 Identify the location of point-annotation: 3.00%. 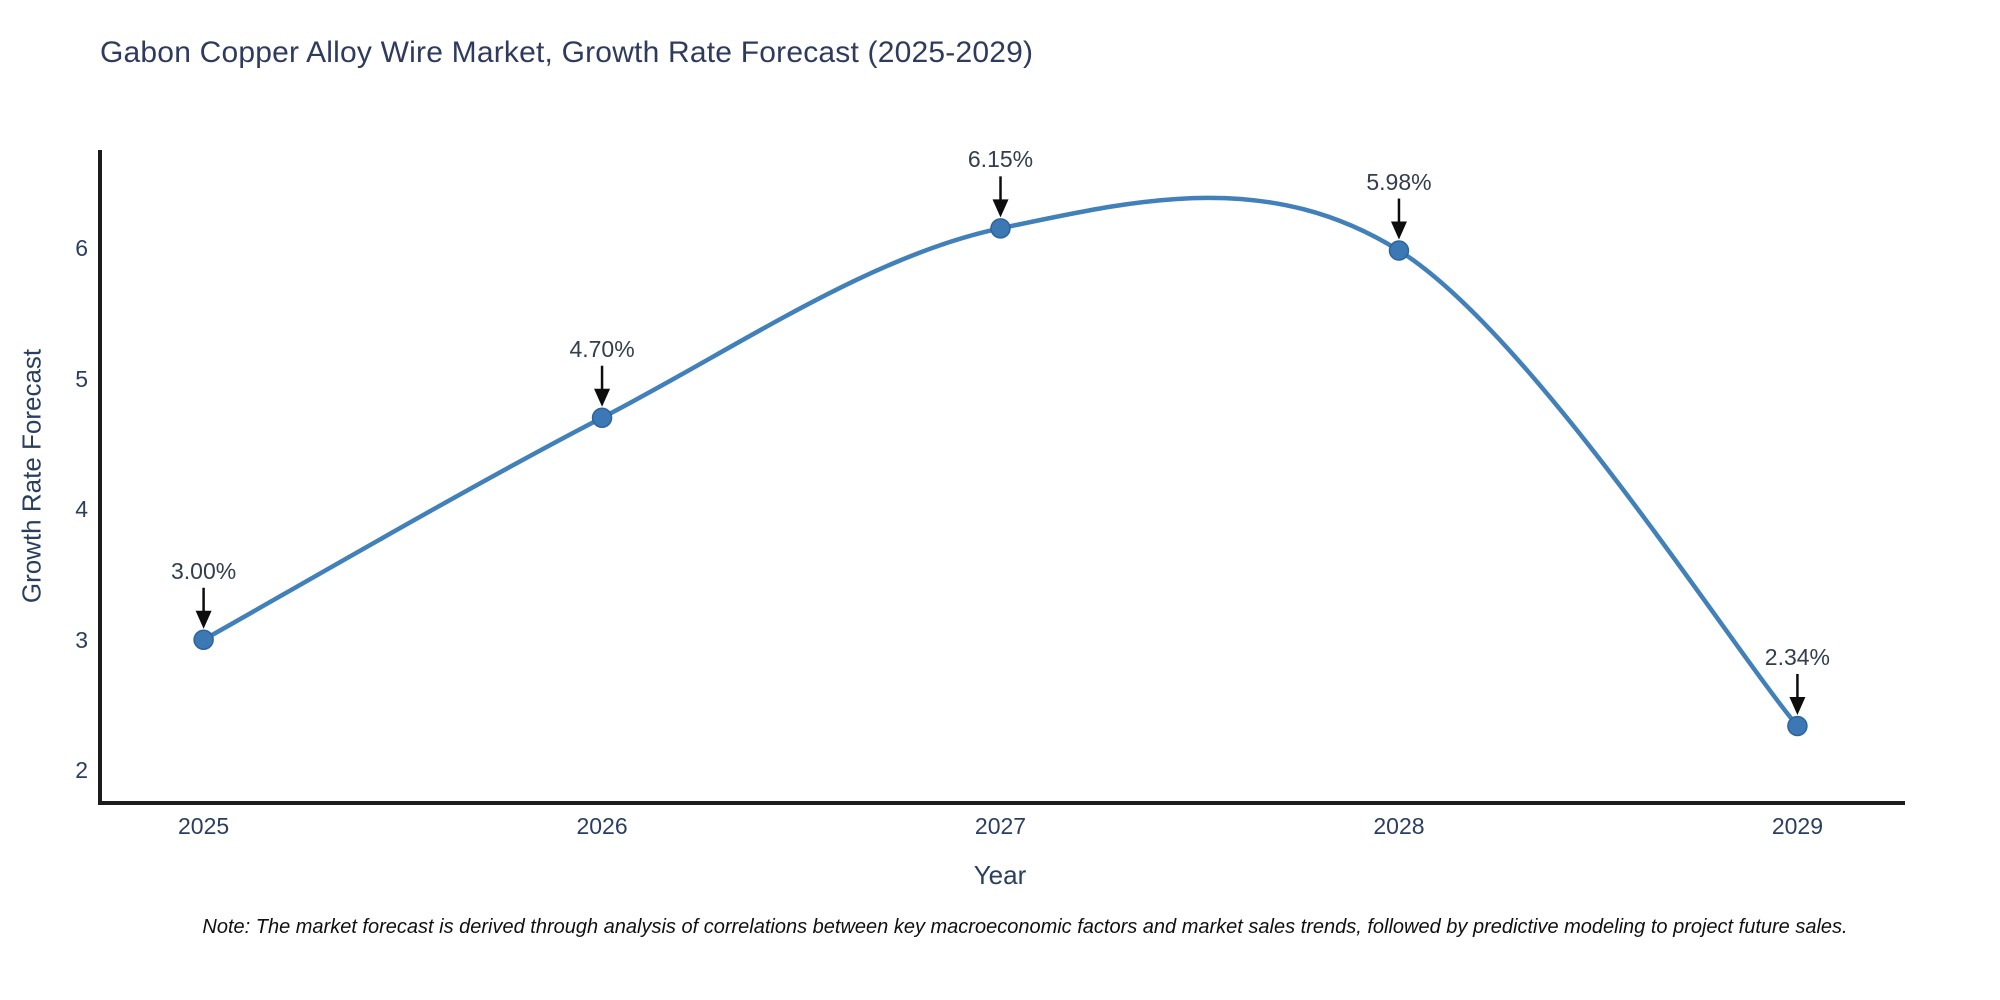
(203, 570).